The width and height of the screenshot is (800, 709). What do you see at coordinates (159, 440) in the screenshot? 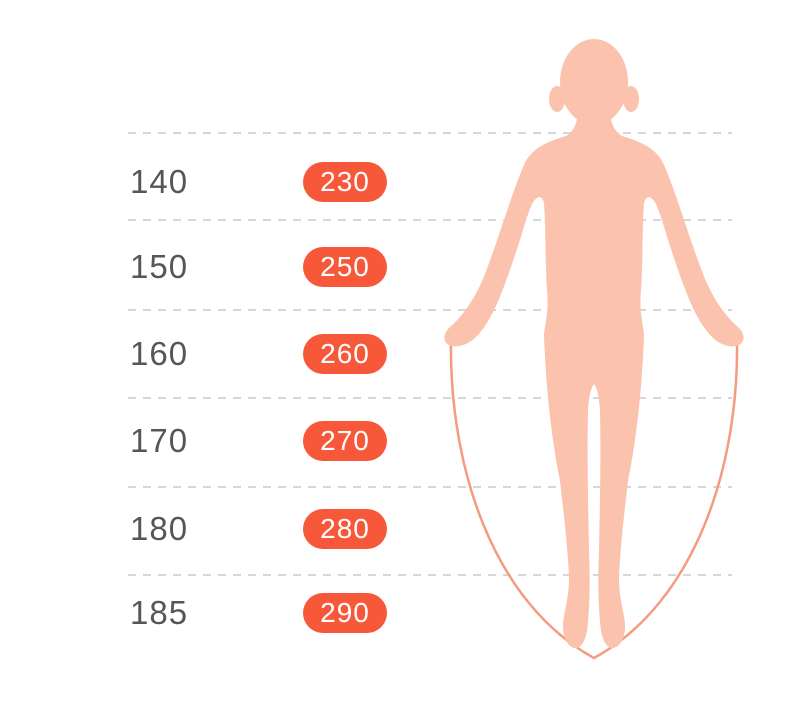
I see `height-label: 170` at bounding box center [159, 440].